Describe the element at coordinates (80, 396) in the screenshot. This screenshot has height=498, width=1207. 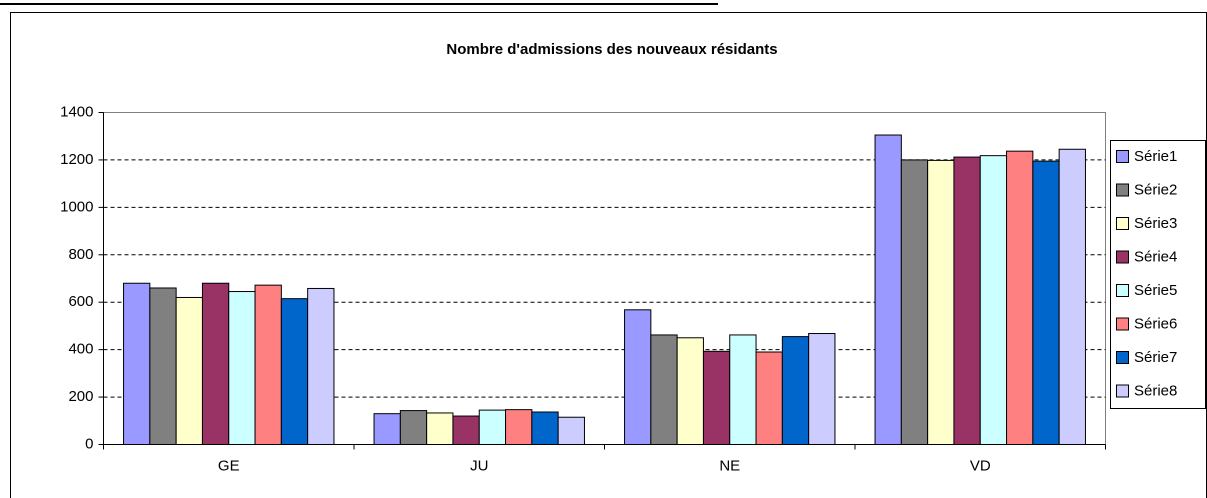
I see `y-tick-label: 200` at that location.